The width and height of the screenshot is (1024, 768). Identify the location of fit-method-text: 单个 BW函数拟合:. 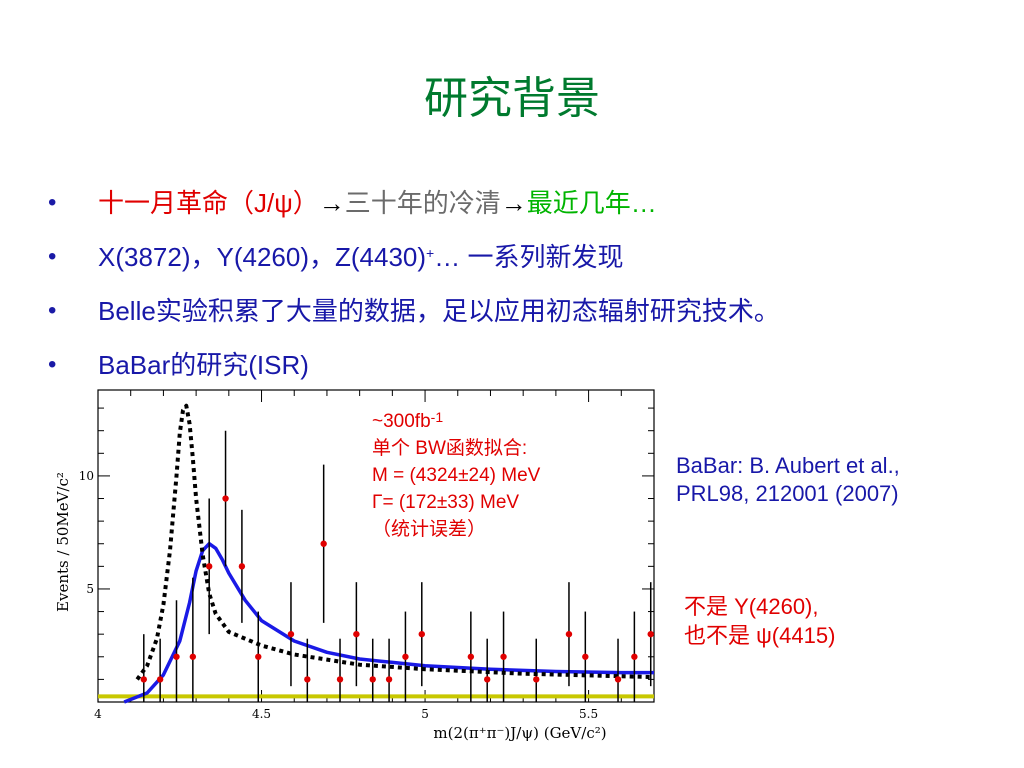
(450, 448).